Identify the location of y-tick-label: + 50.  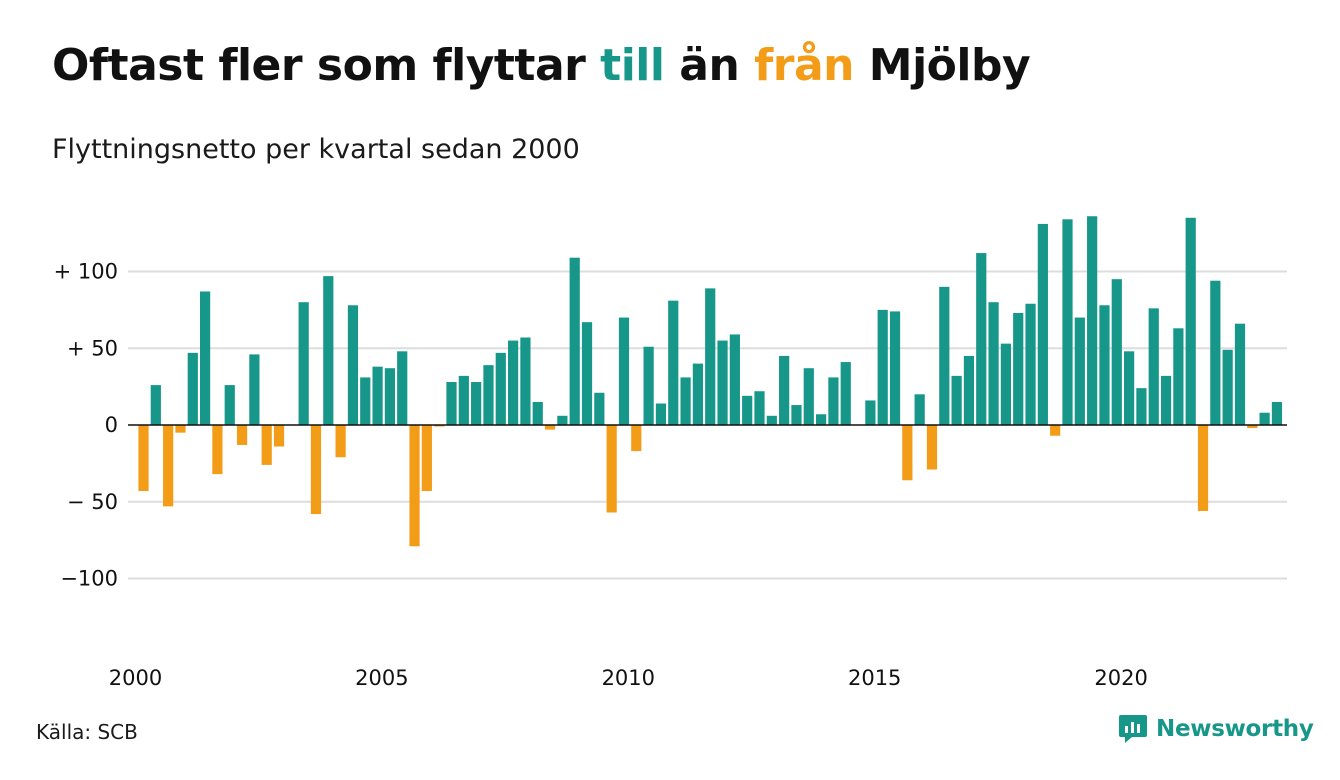
(92, 348).